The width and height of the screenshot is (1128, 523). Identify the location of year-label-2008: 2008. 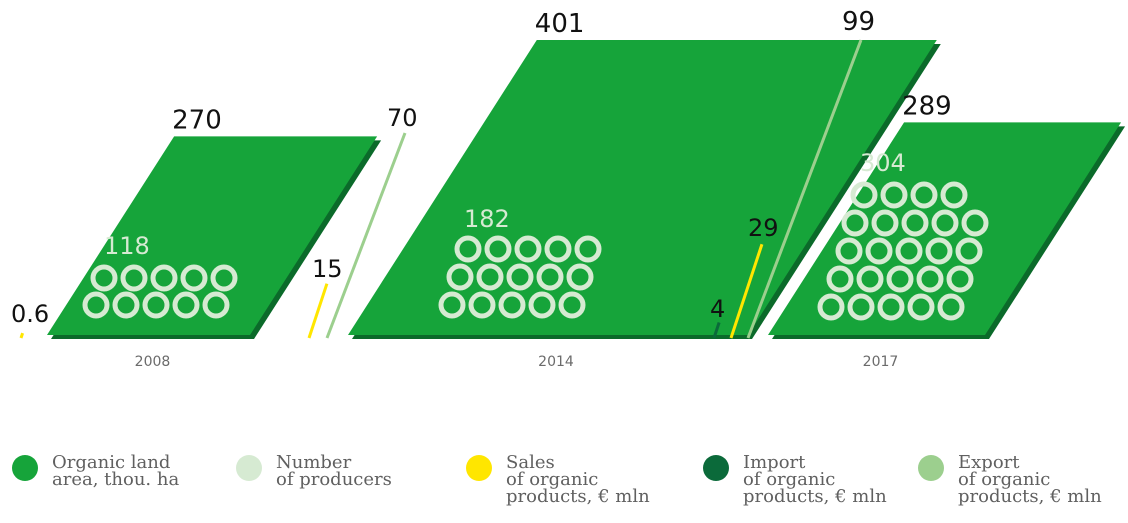
(153, 362).